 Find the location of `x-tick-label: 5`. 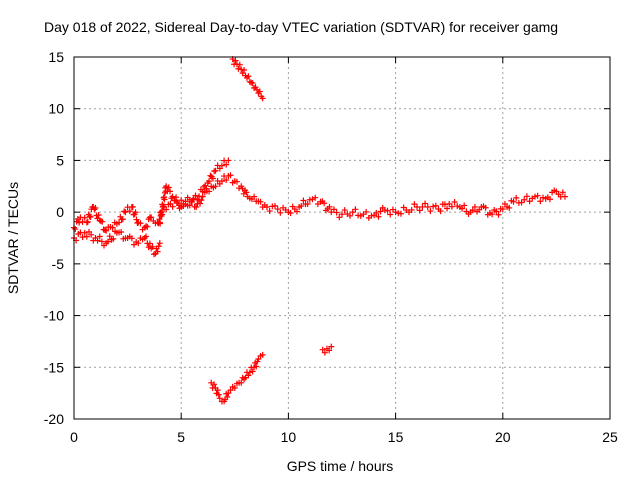

x-tick-label: 5 is located at coordinates (181, 437).